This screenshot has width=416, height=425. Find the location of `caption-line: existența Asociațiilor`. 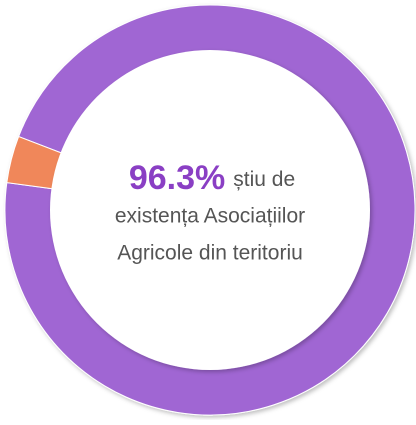

caption-line: existența Asociațiilor is located at coordinates (210, 216).